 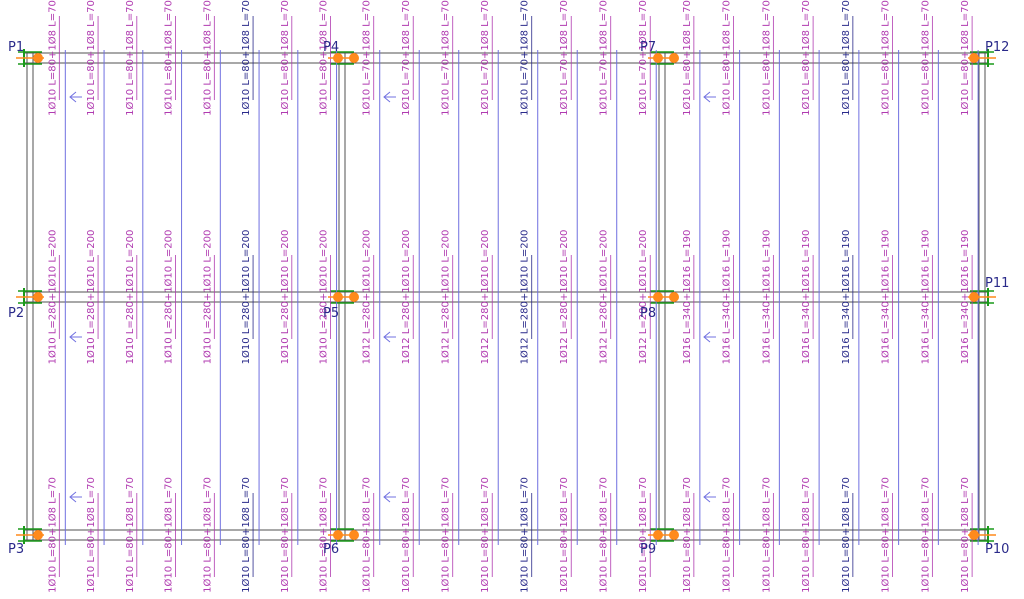 What do you see at coordinates (997, 47) in the screenshot?
I see `pier-label-p12: P12` at bounding box center [997, 47].